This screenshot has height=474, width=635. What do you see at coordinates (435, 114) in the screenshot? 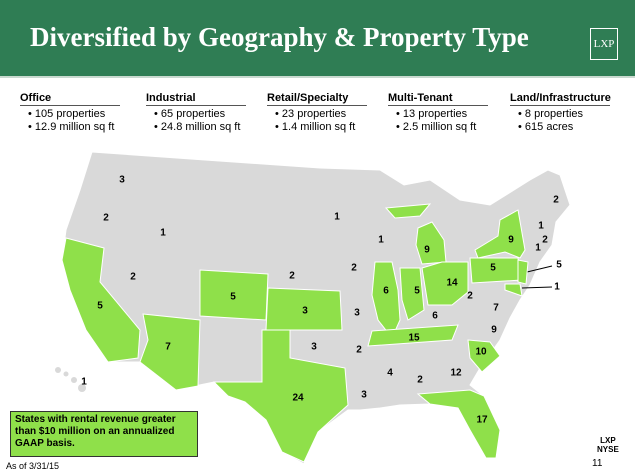
I see `detail-text: 13 properties` at bounding box center [435, 114].